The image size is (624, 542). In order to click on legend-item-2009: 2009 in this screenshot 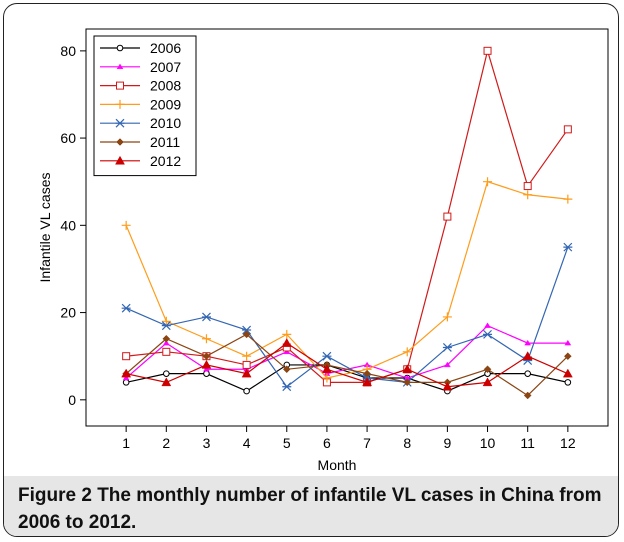, I will do `click(140, 104)`.